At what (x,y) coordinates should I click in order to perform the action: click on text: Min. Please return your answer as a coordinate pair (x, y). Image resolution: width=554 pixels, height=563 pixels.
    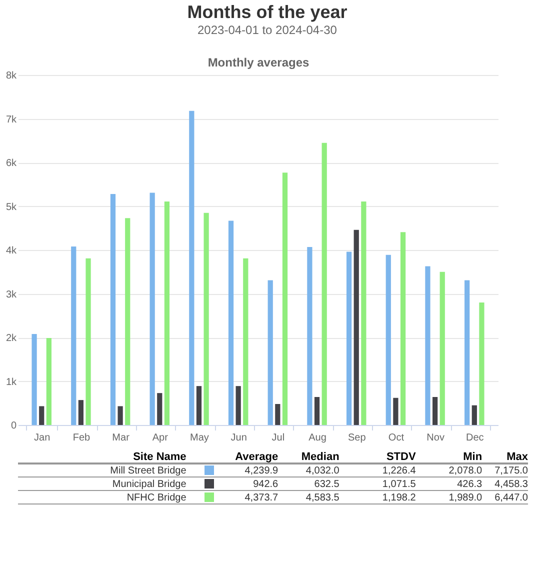
    Looking at the image, I should click on (472, 456).